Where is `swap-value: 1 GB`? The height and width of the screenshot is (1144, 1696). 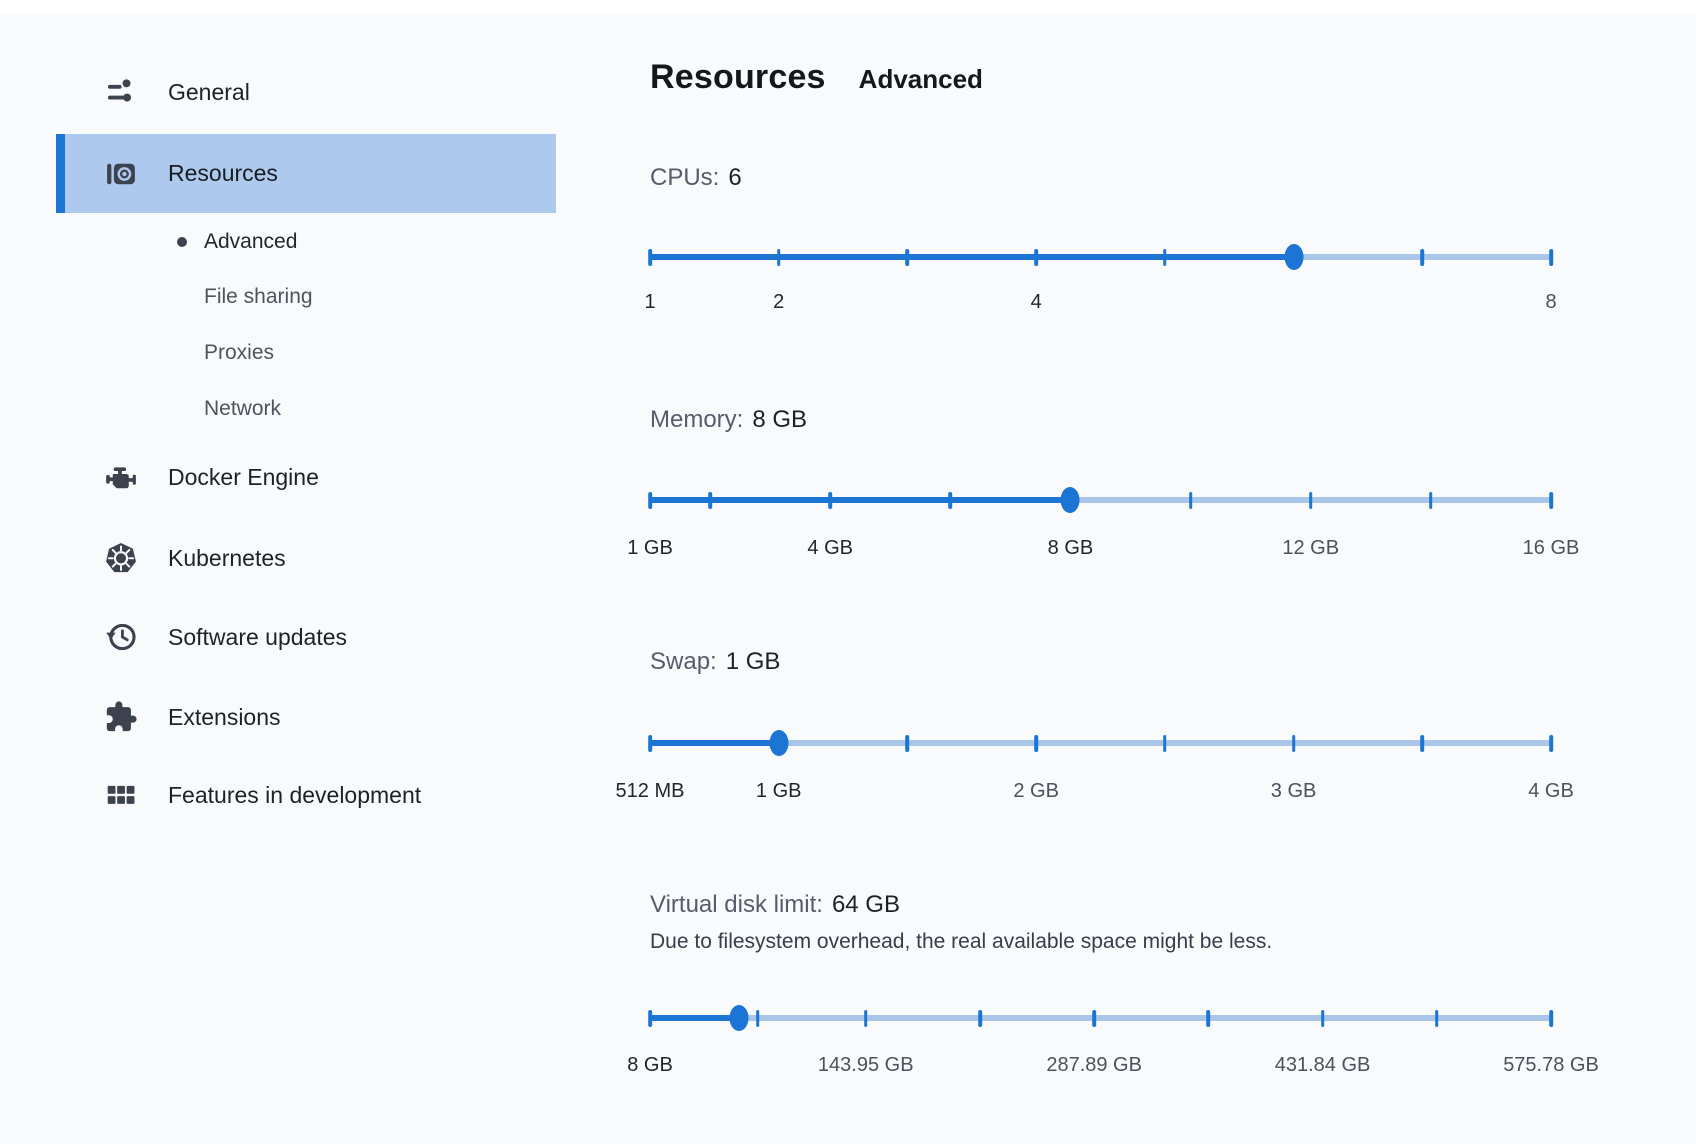
swap-value: 1 GB is located at coordinates (753, 661).